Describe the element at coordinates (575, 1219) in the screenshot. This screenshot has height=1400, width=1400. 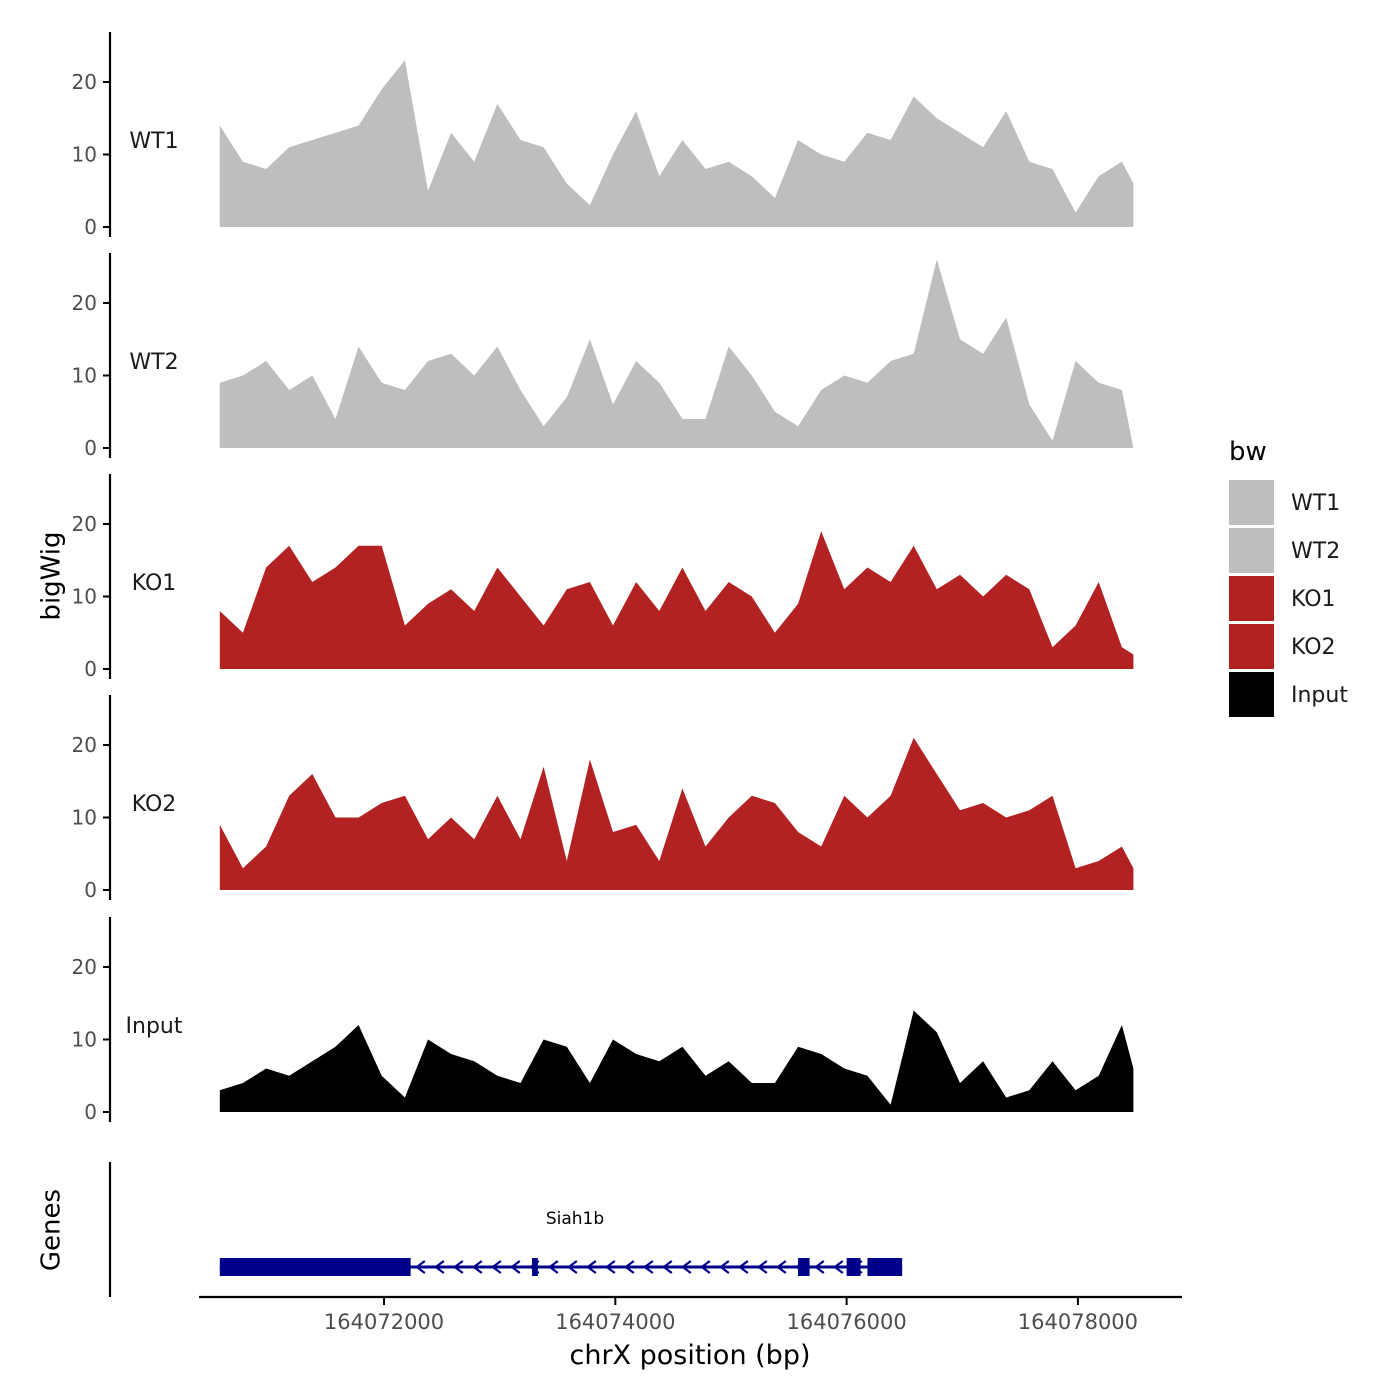
I see `gene-name-label: Siah1b` at that location.